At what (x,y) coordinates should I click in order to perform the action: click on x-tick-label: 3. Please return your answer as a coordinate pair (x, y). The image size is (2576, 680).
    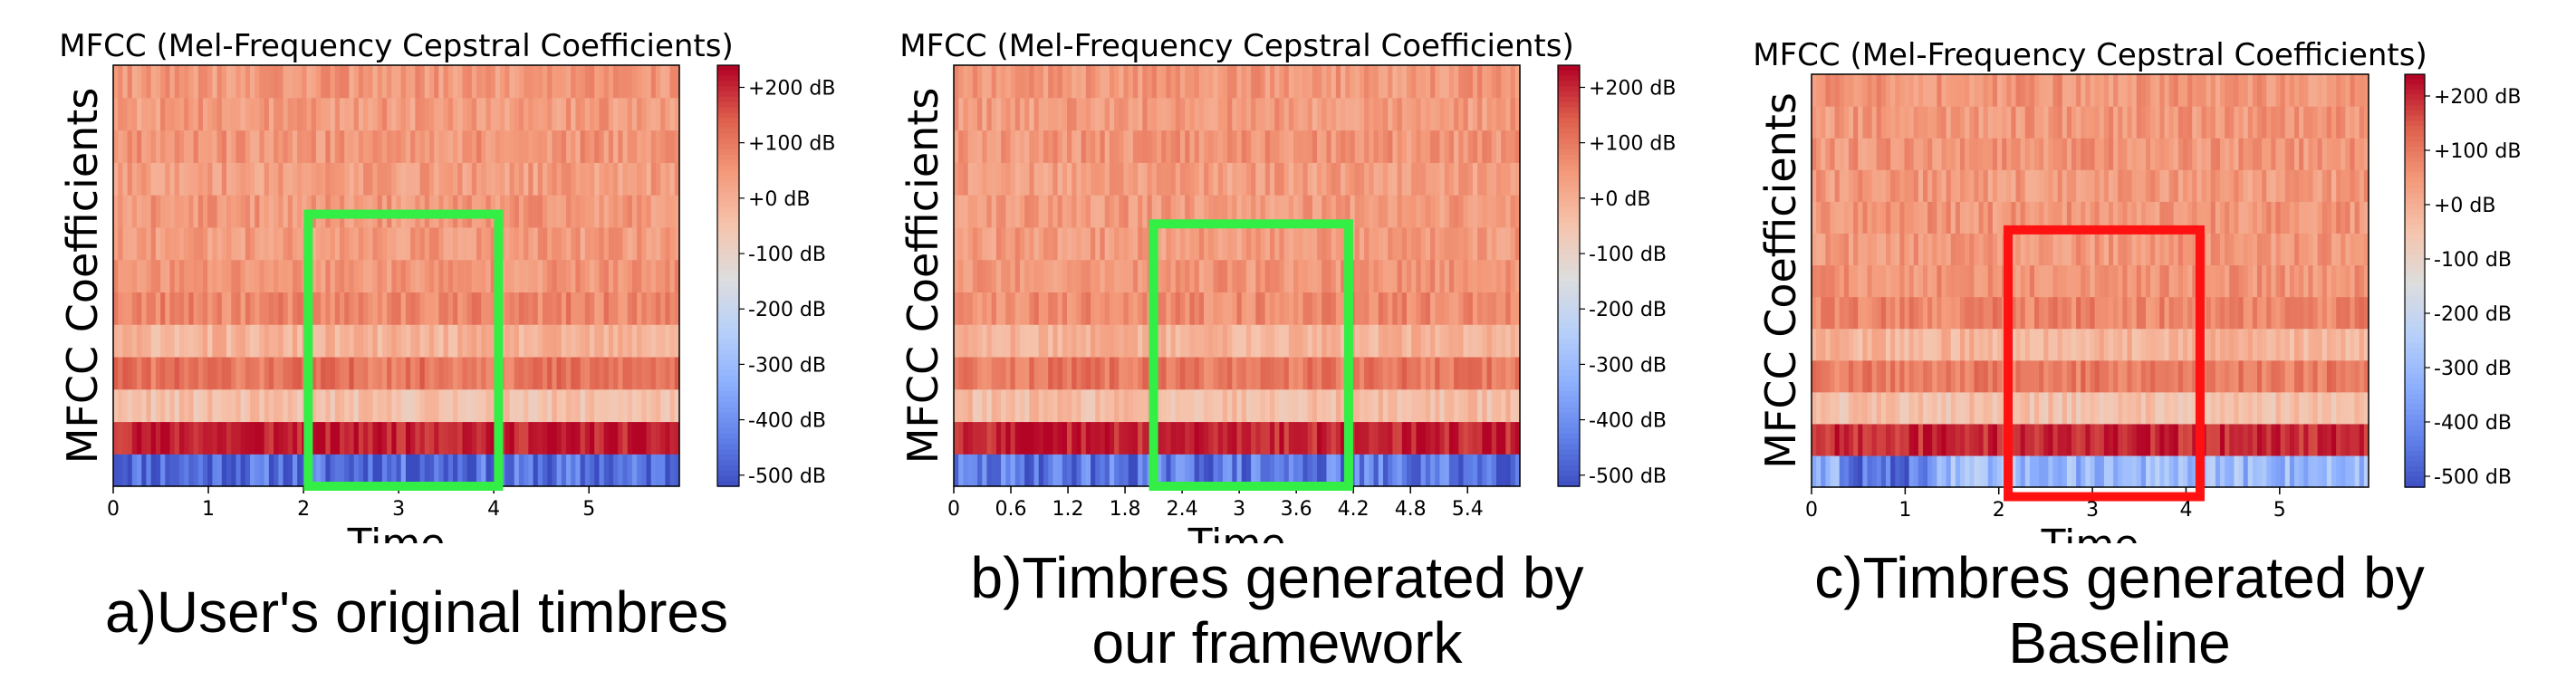
    Looking at the image, I should click on (1239, 509).